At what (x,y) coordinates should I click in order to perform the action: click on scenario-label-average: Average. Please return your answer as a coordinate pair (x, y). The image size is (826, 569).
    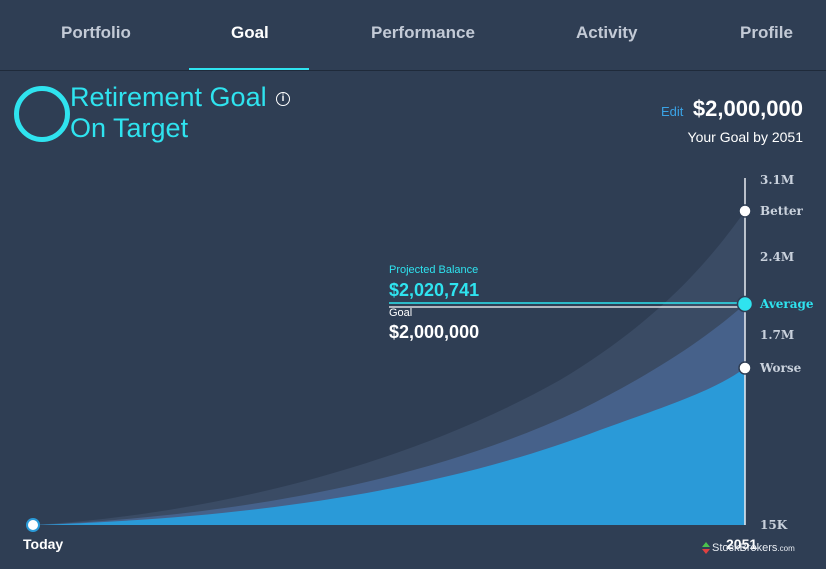
    Looking at the image, I should click on (786, 304).